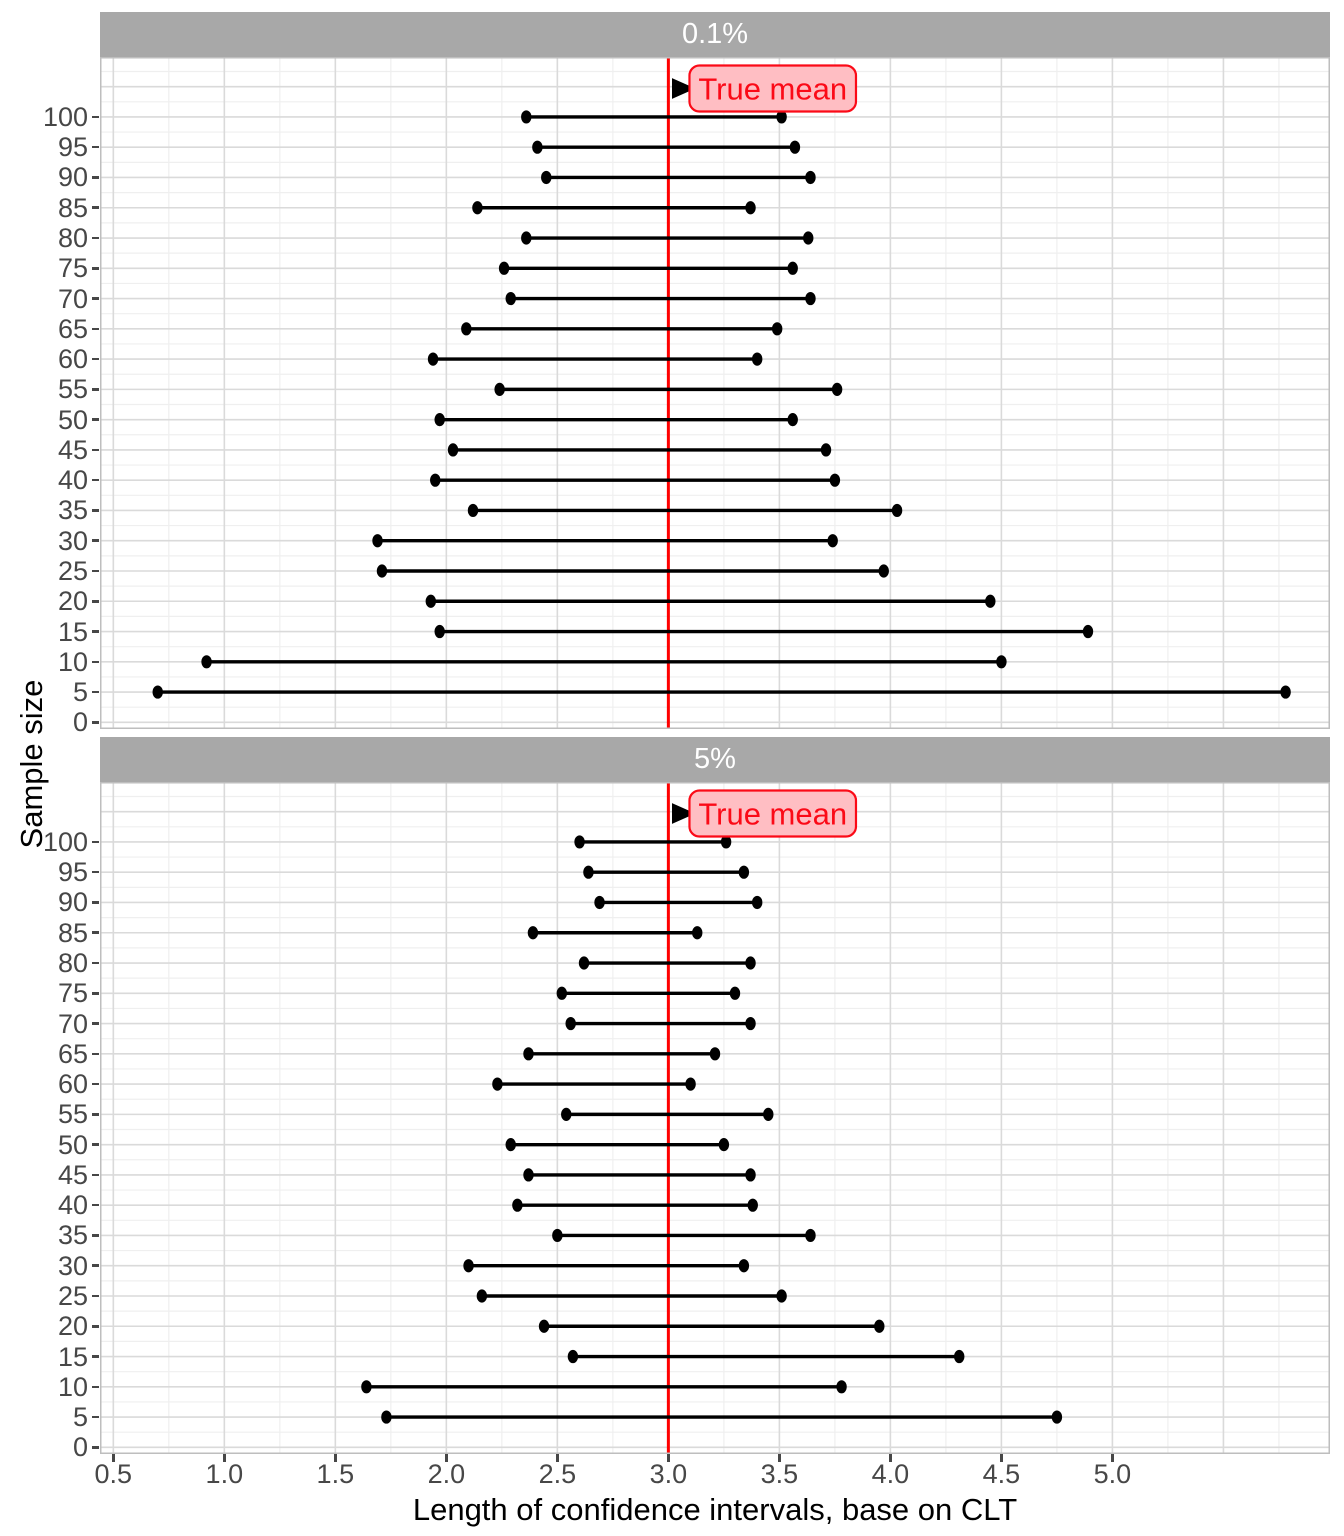  I want to click on y-tick-label: 0, so click(80, 722).